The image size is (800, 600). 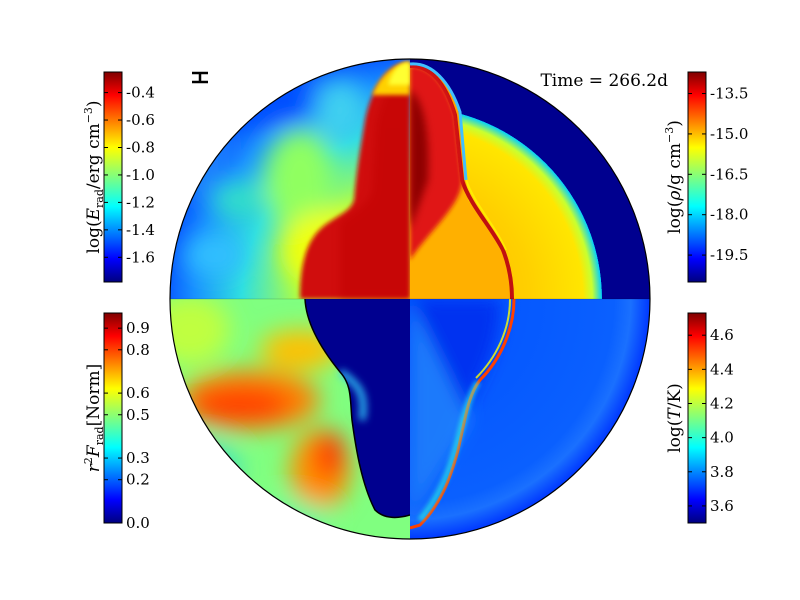 What do you see at coordinates (729, 255) in the screenshot?
I see `colorbar-tick-label: -19.5` at bounding box center [729, 255].